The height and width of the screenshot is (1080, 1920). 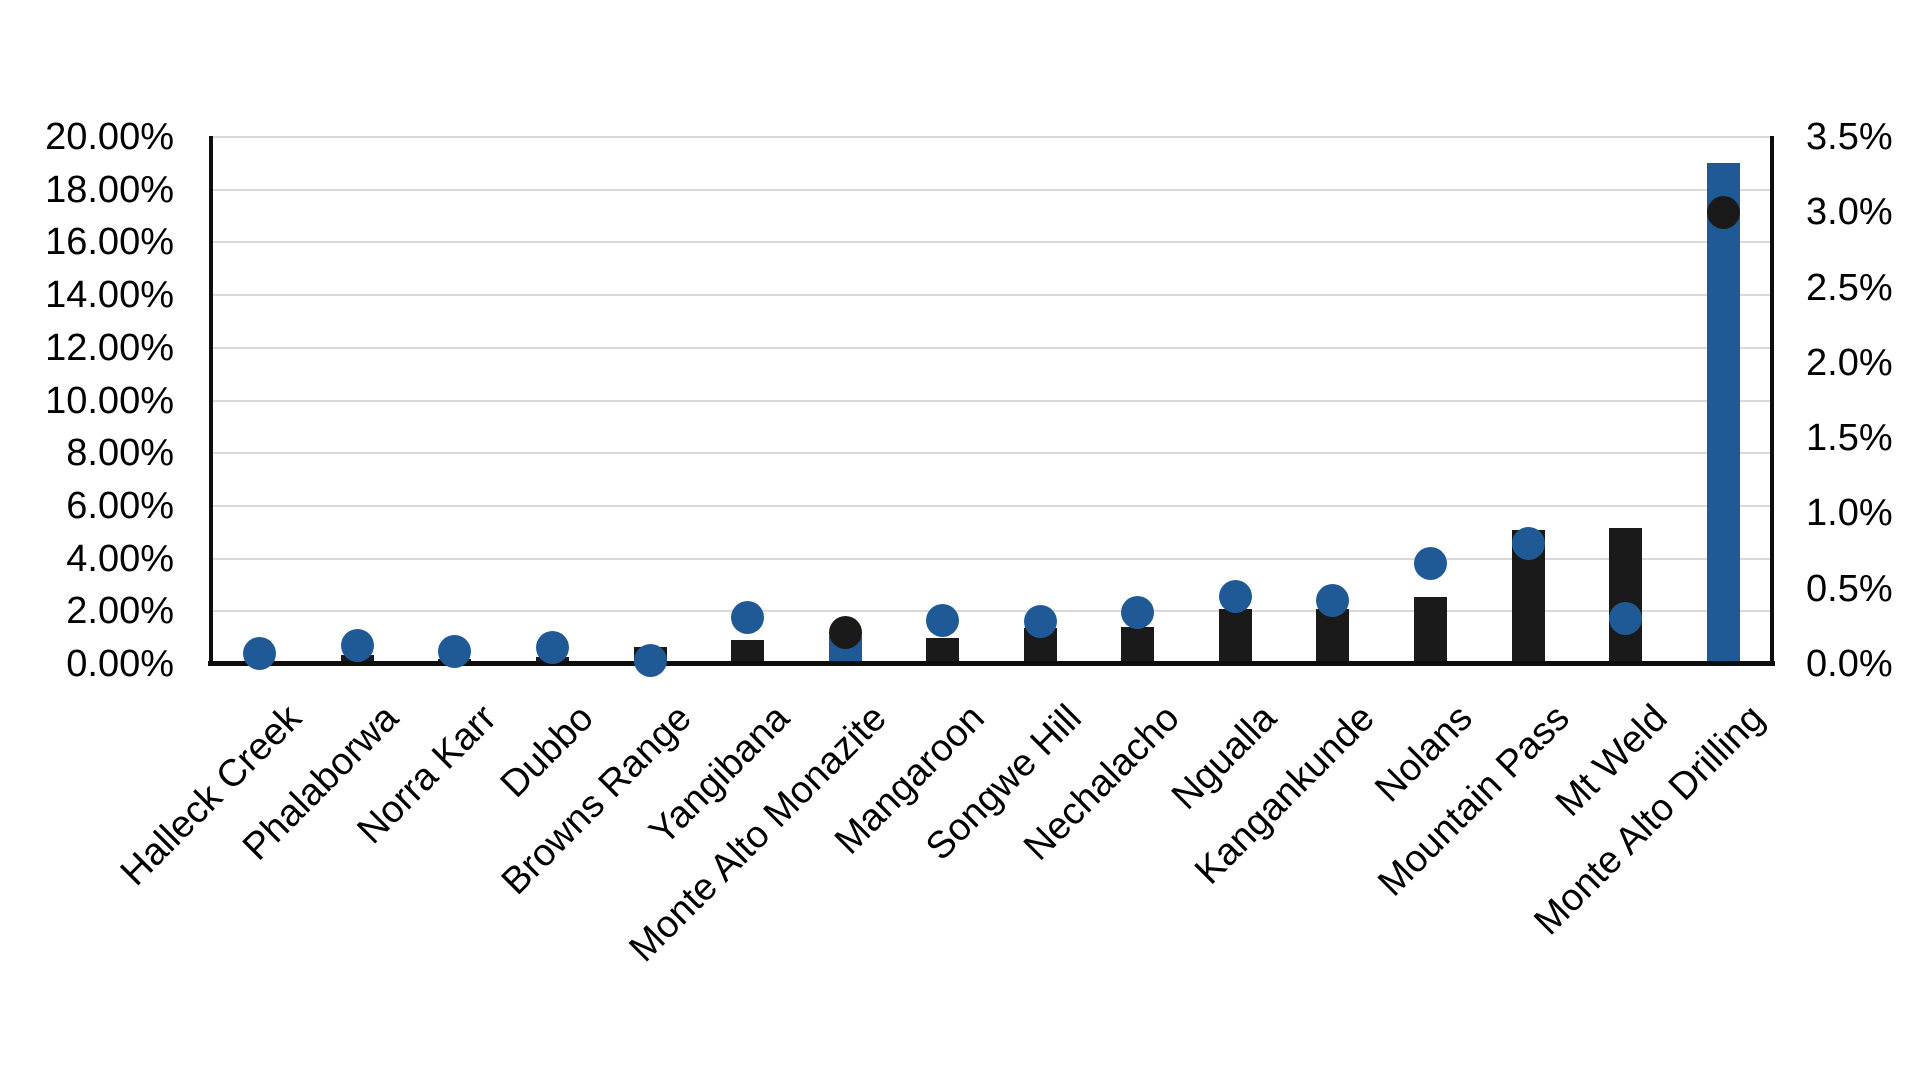 I want to click on right-axis-tick-label: 3.0%, so click(x=1849, y=212).